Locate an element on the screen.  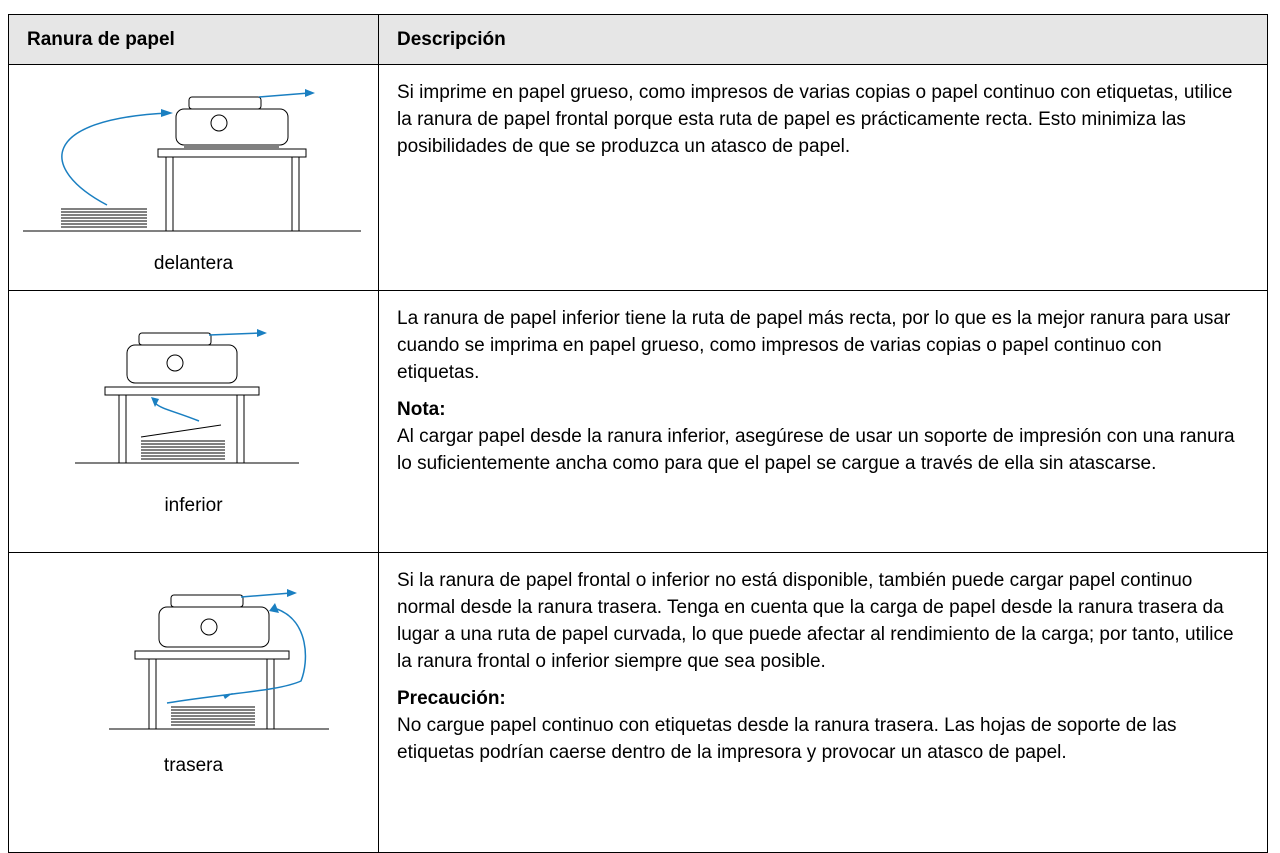
illustration-cell: delantera is located at coordinates (193, 177).